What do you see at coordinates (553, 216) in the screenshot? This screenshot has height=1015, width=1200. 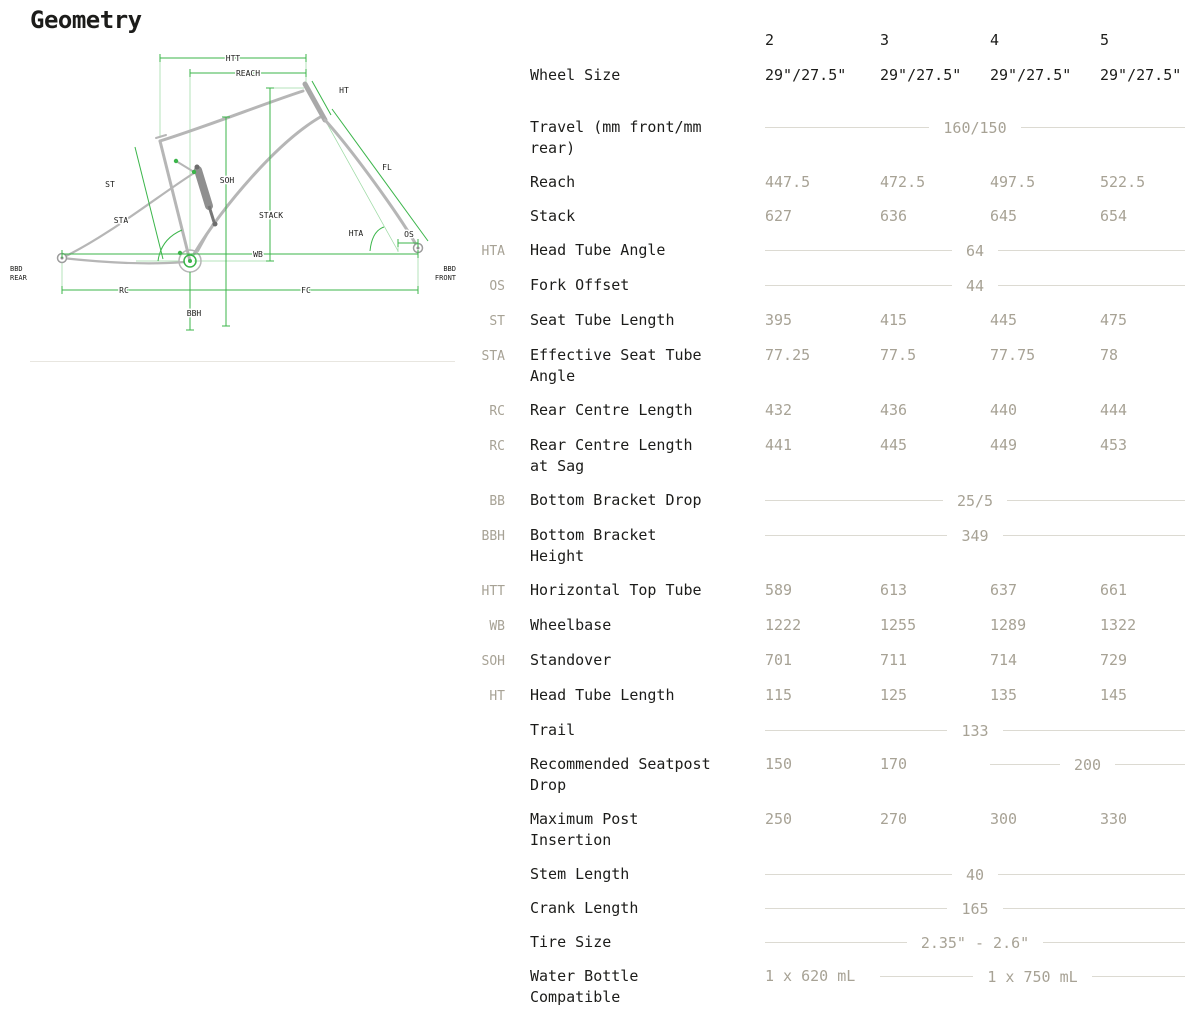 I see `row-label-text: Stack` at bounding box center [553, 216].